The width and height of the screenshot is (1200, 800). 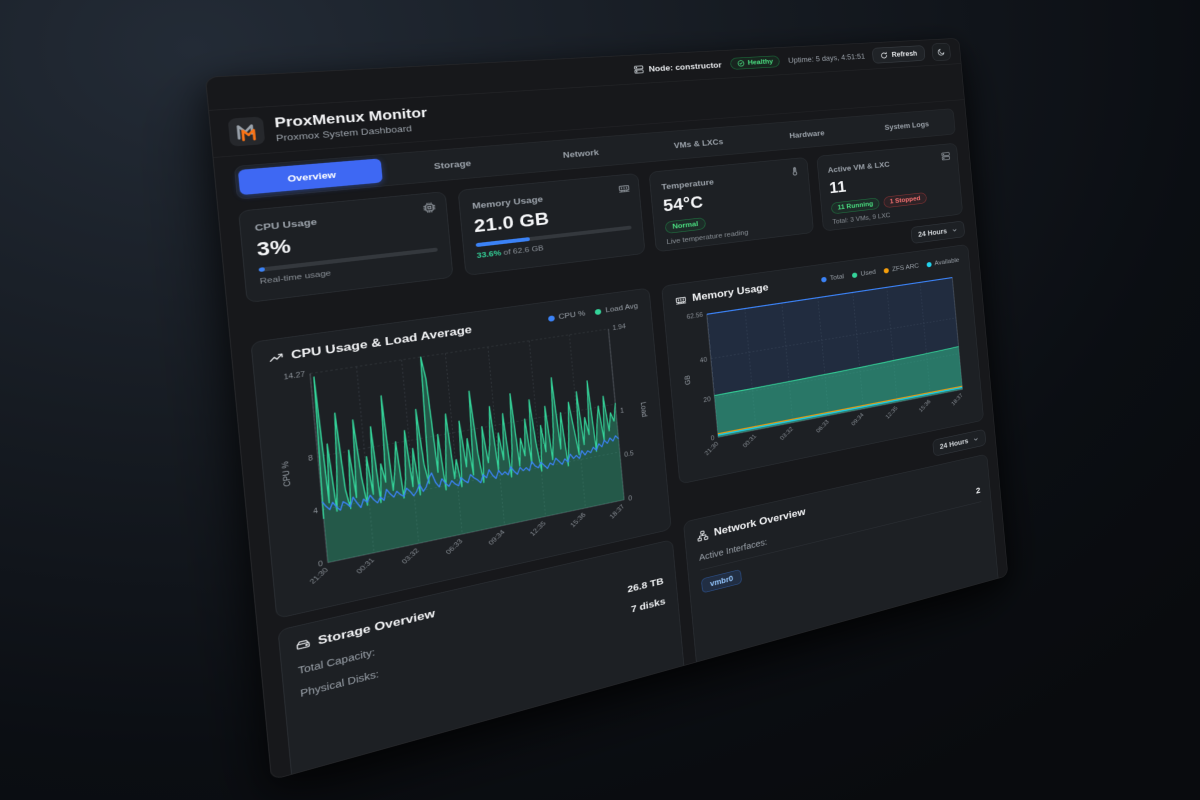 What do you see at coordinates (703, 535) in the screenshot?
I see `network-icon` at bounding box center [703, 535].